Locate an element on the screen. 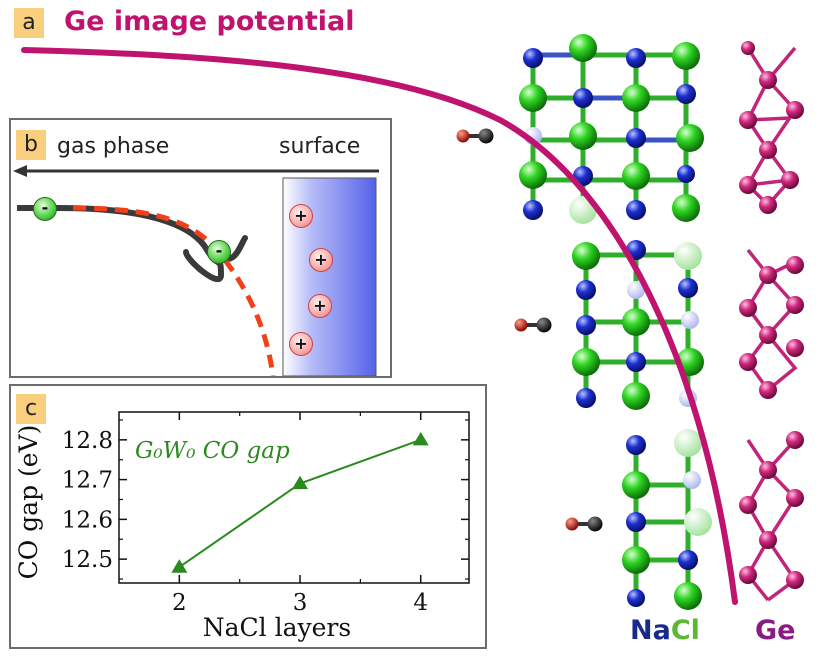 This screenshot has width=822, height=657. y-tick-label: 12.8 is located at coordinates (87, 441).